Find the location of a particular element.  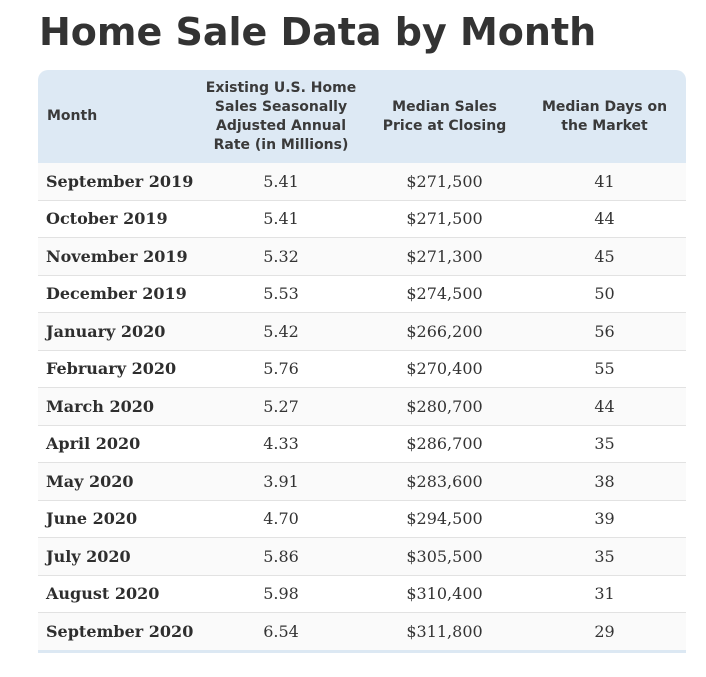

median-days-cell: 29 is located at coordinates (604, 631).